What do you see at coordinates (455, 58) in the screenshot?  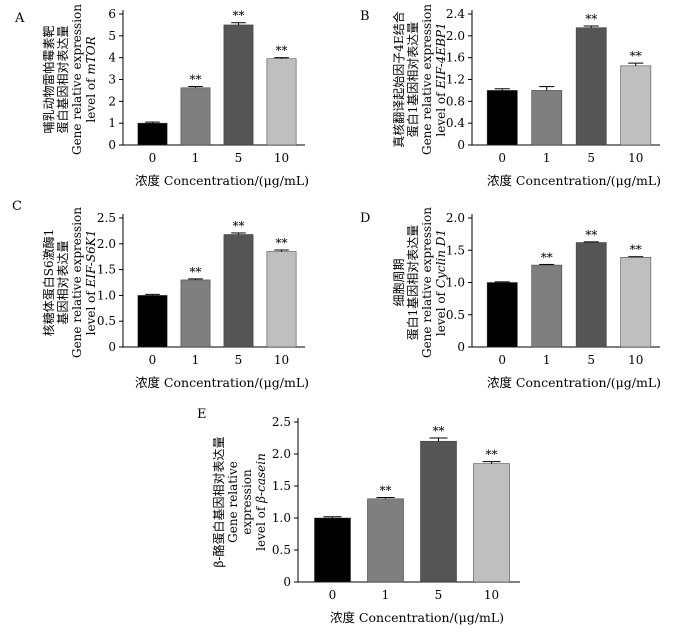 I see `y-tick-label: 1.6` at bounding box center [455, 58].